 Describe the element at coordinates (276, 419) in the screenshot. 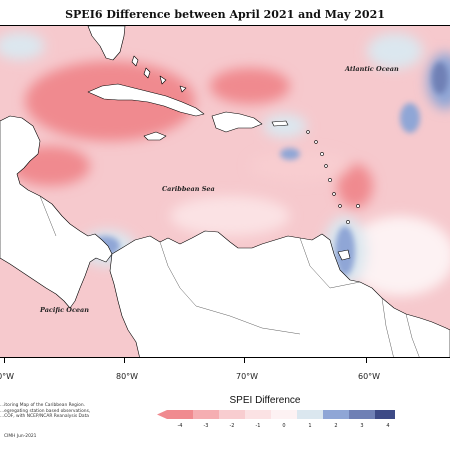

I see `colorbar: -4 -3 -2 -1 0 1 2 3 4` at that location.